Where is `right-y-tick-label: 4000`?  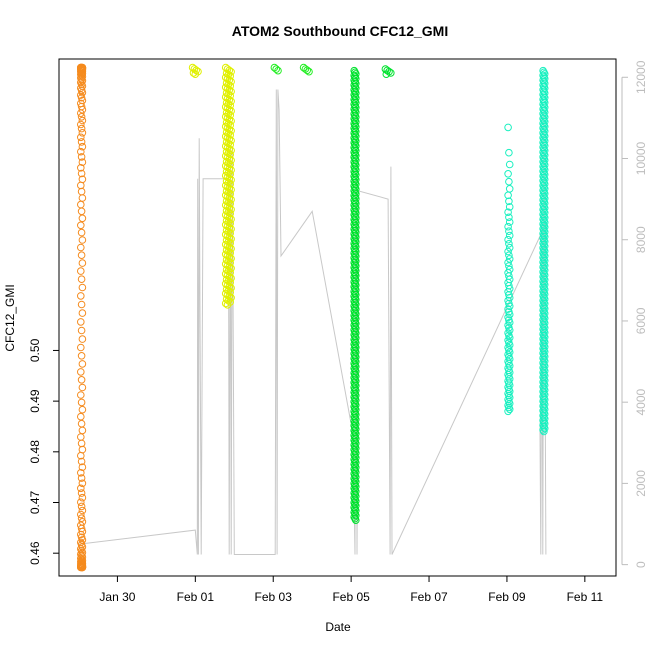
right-y-tick-label: 4000 is located at coordinates (641, 402).